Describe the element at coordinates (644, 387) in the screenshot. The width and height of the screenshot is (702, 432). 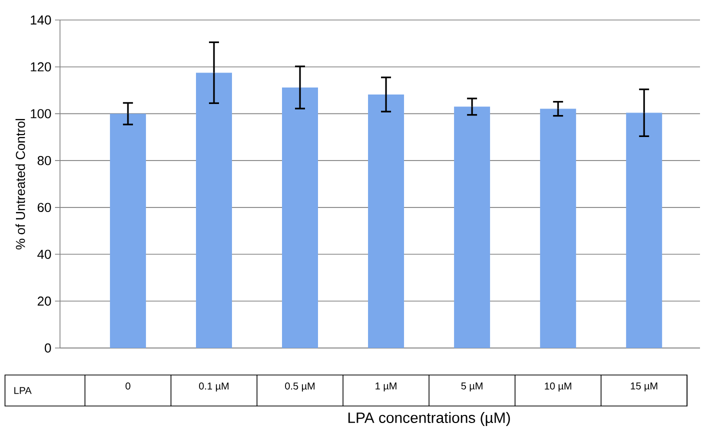
I see `x-tick-label: 15 µM` at that location.